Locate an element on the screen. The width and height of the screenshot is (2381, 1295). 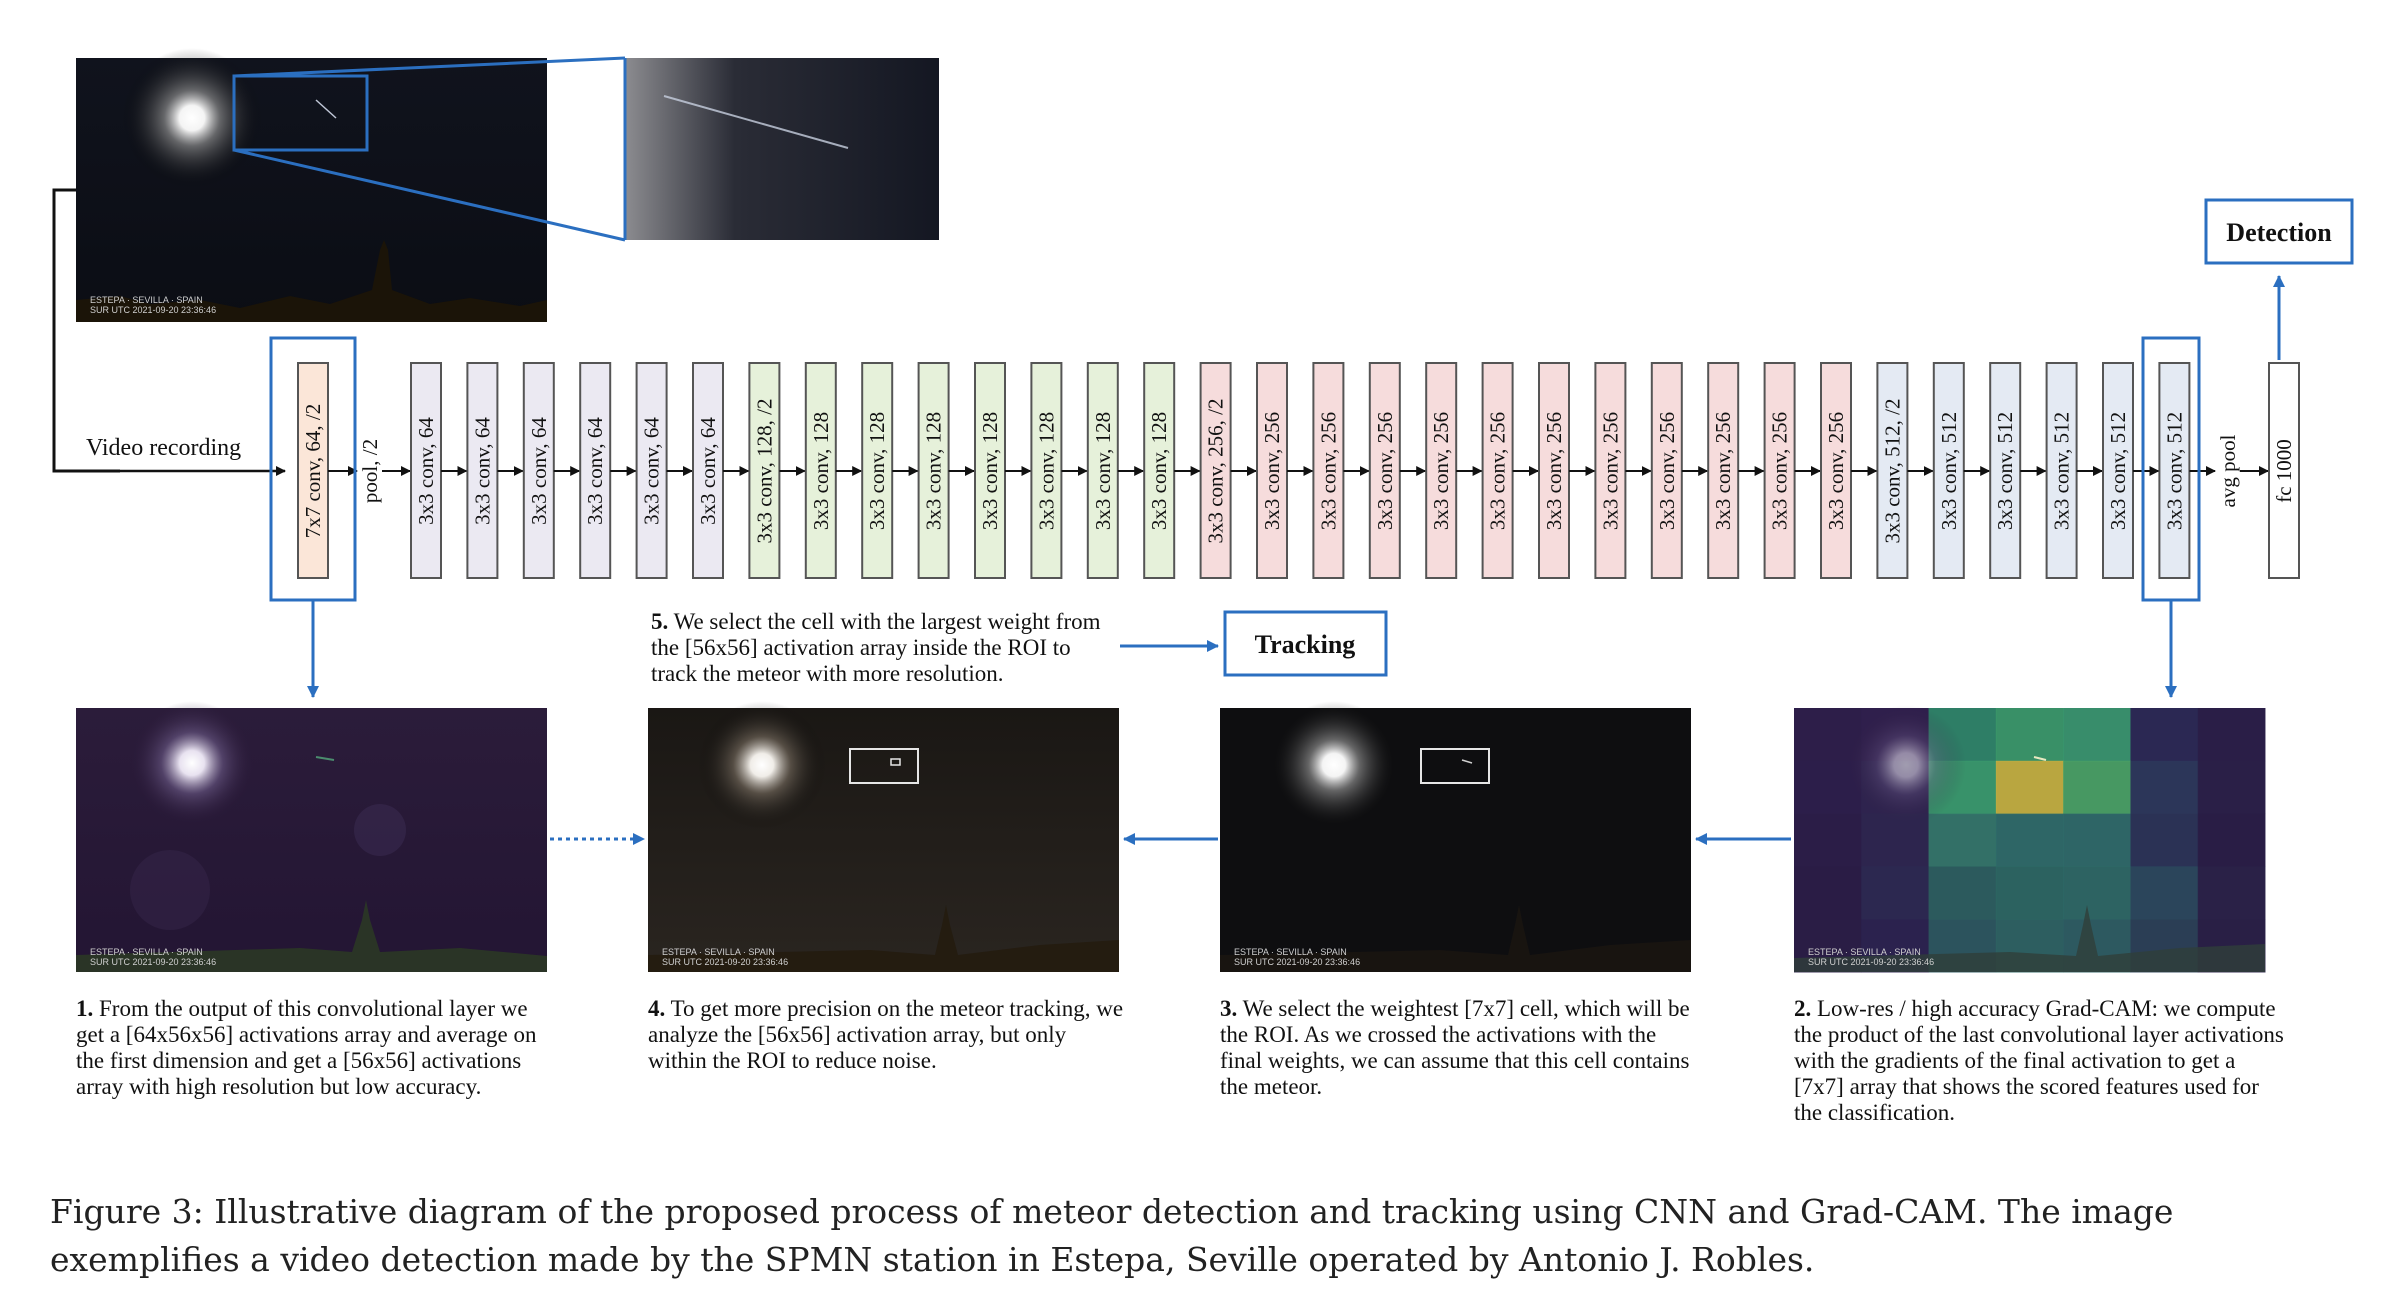
step-number: 3. is located at coordinates (1229, 1008).